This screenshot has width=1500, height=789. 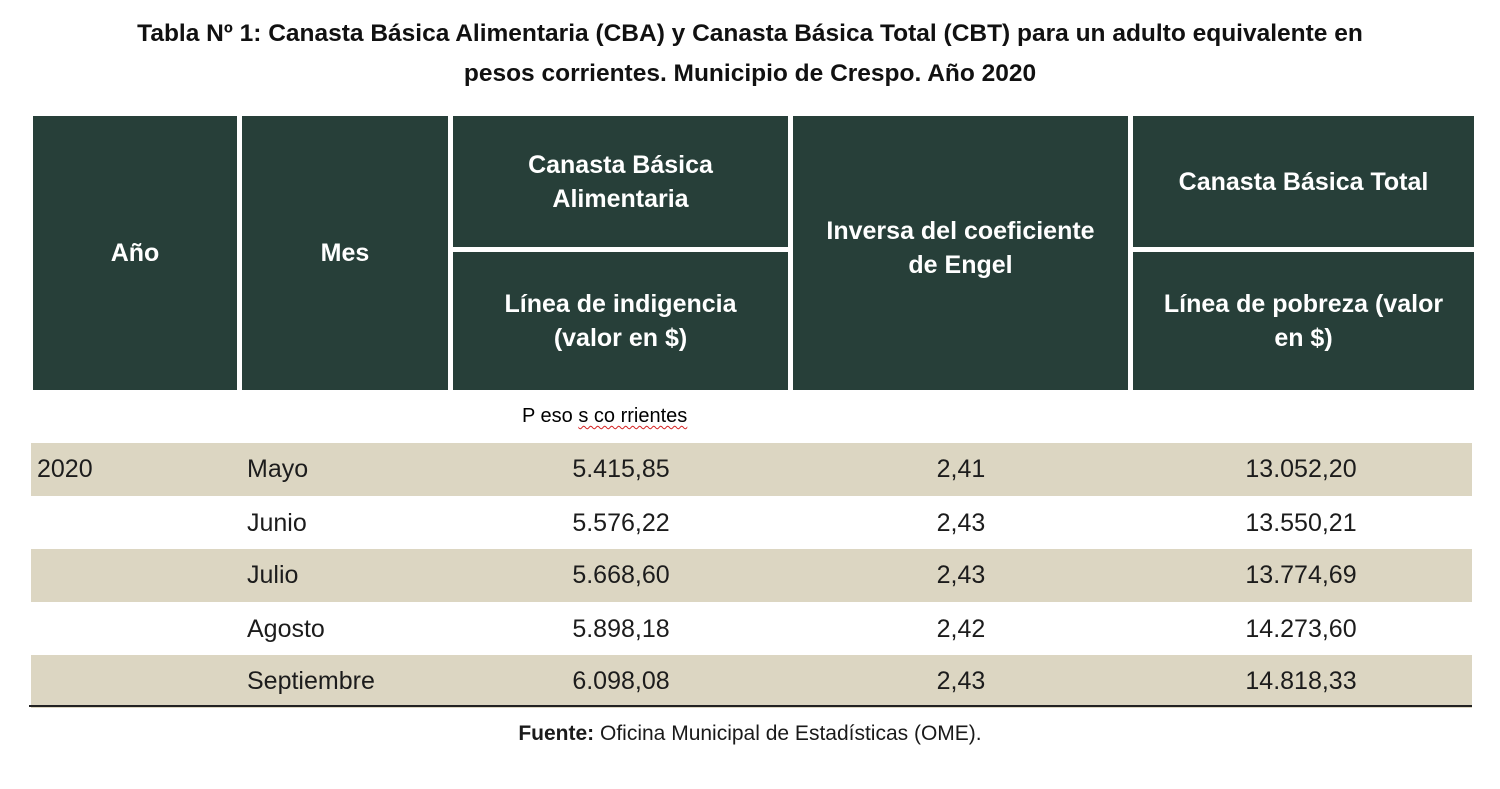 I want to click on source-text: Oficina Municipal de Estadísticas (OME)., so click(x=788, y=733).